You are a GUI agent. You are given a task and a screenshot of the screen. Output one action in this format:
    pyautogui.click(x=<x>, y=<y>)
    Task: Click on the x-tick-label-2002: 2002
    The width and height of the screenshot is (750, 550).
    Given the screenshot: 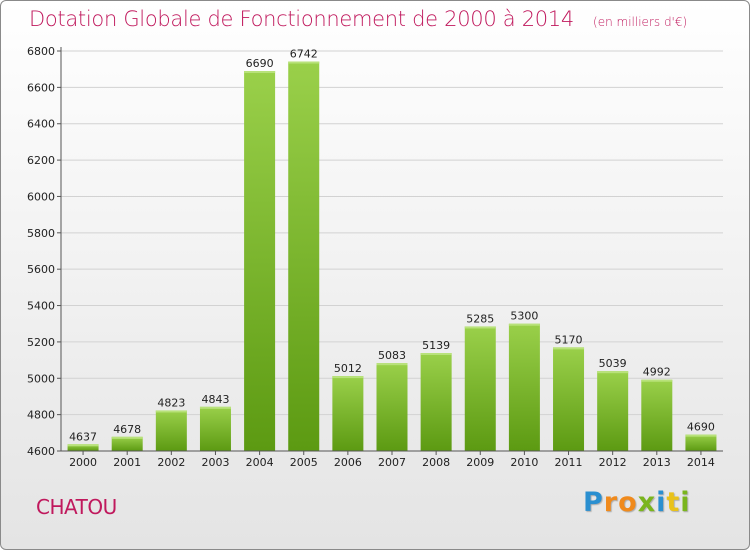 What is the action you would take?
    pyautogui.click(x=171, y=462)
    